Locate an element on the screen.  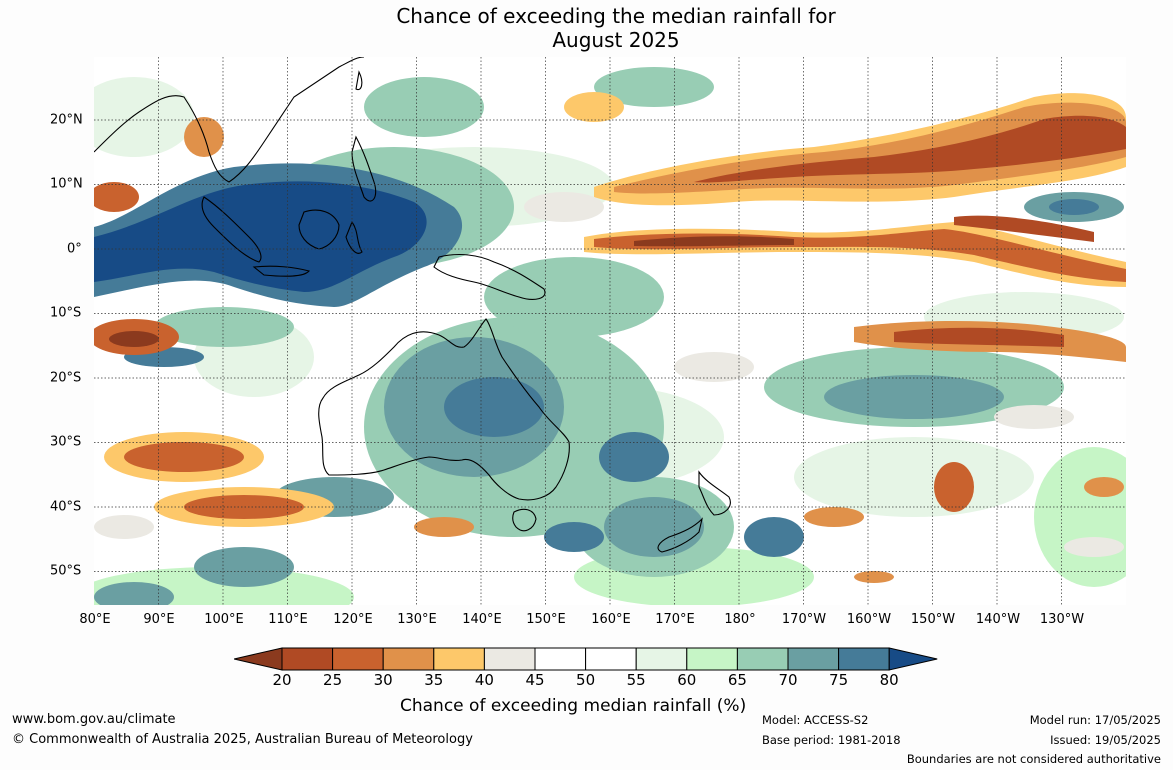
colorbar-extend-low is located at coordinates (258, 659).